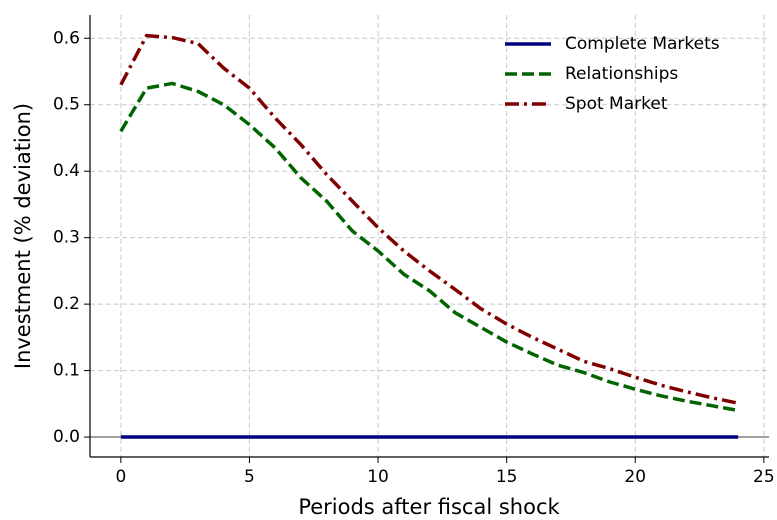 The height and width of the screenshot is (520, 777). What do you see at coordinates (429, 507) in the screenshot?
I see `x-axis-label: Periods after fiscal shock` at bounding box center [429, 507].